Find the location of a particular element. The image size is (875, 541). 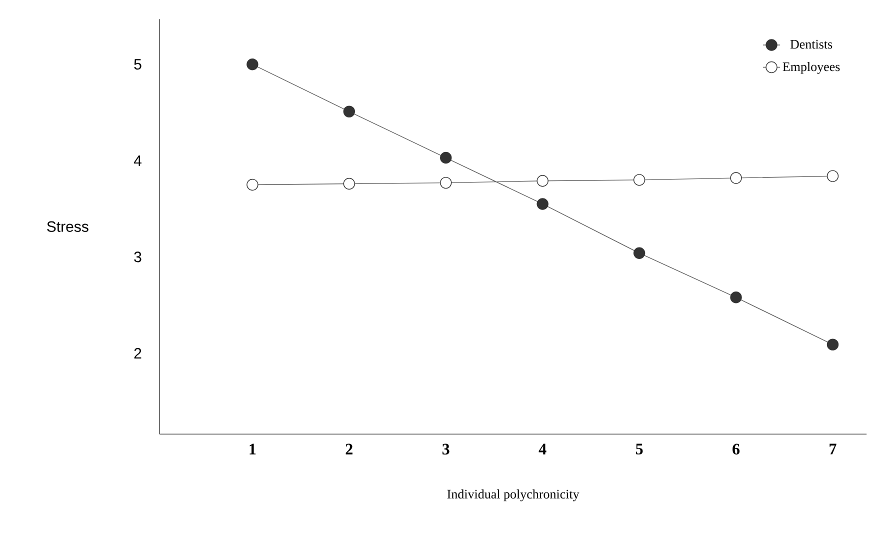

x-tick-label: 4 is located at coordinates (542, 449).